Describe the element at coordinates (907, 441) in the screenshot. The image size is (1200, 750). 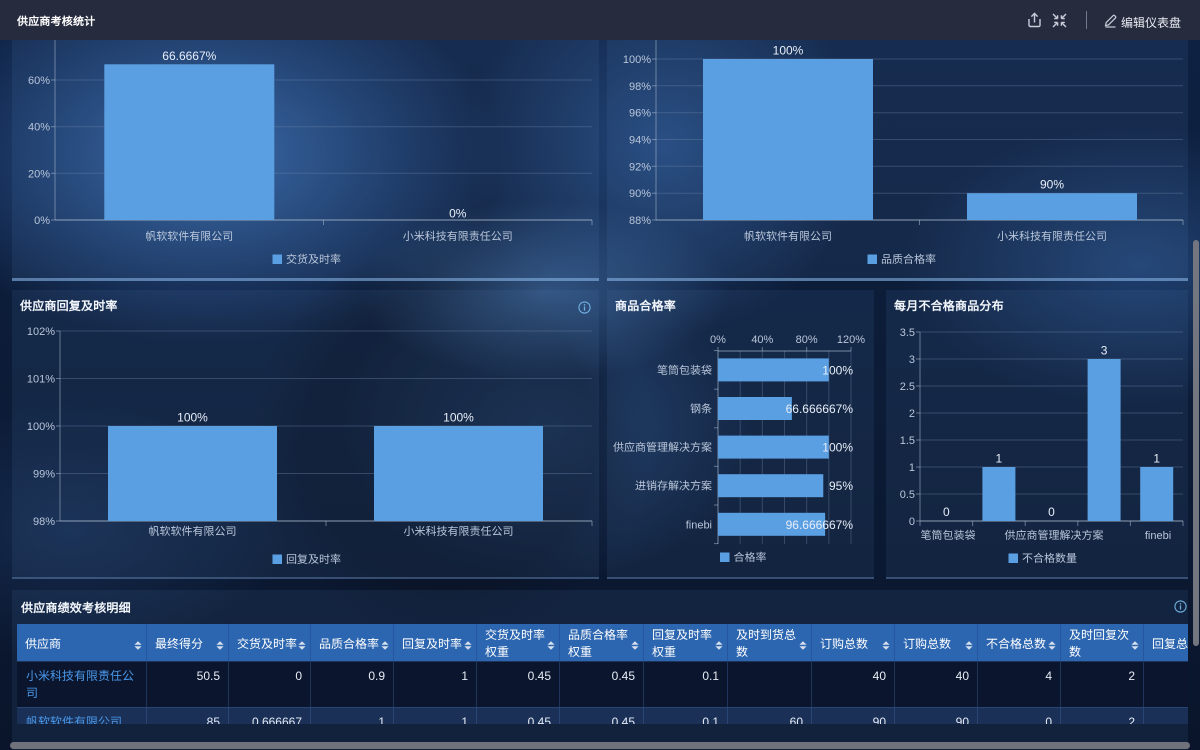
I see `svg-text: 1.5` at that location.